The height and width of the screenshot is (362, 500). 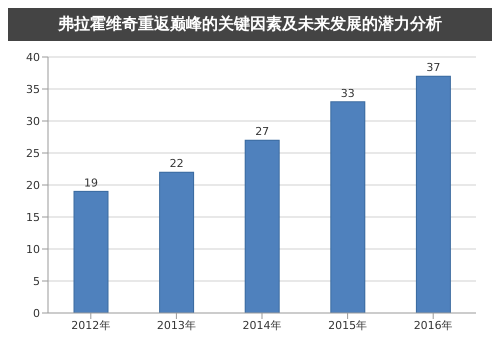 I want to click on data-label: 27, so click(x=262, y=131).